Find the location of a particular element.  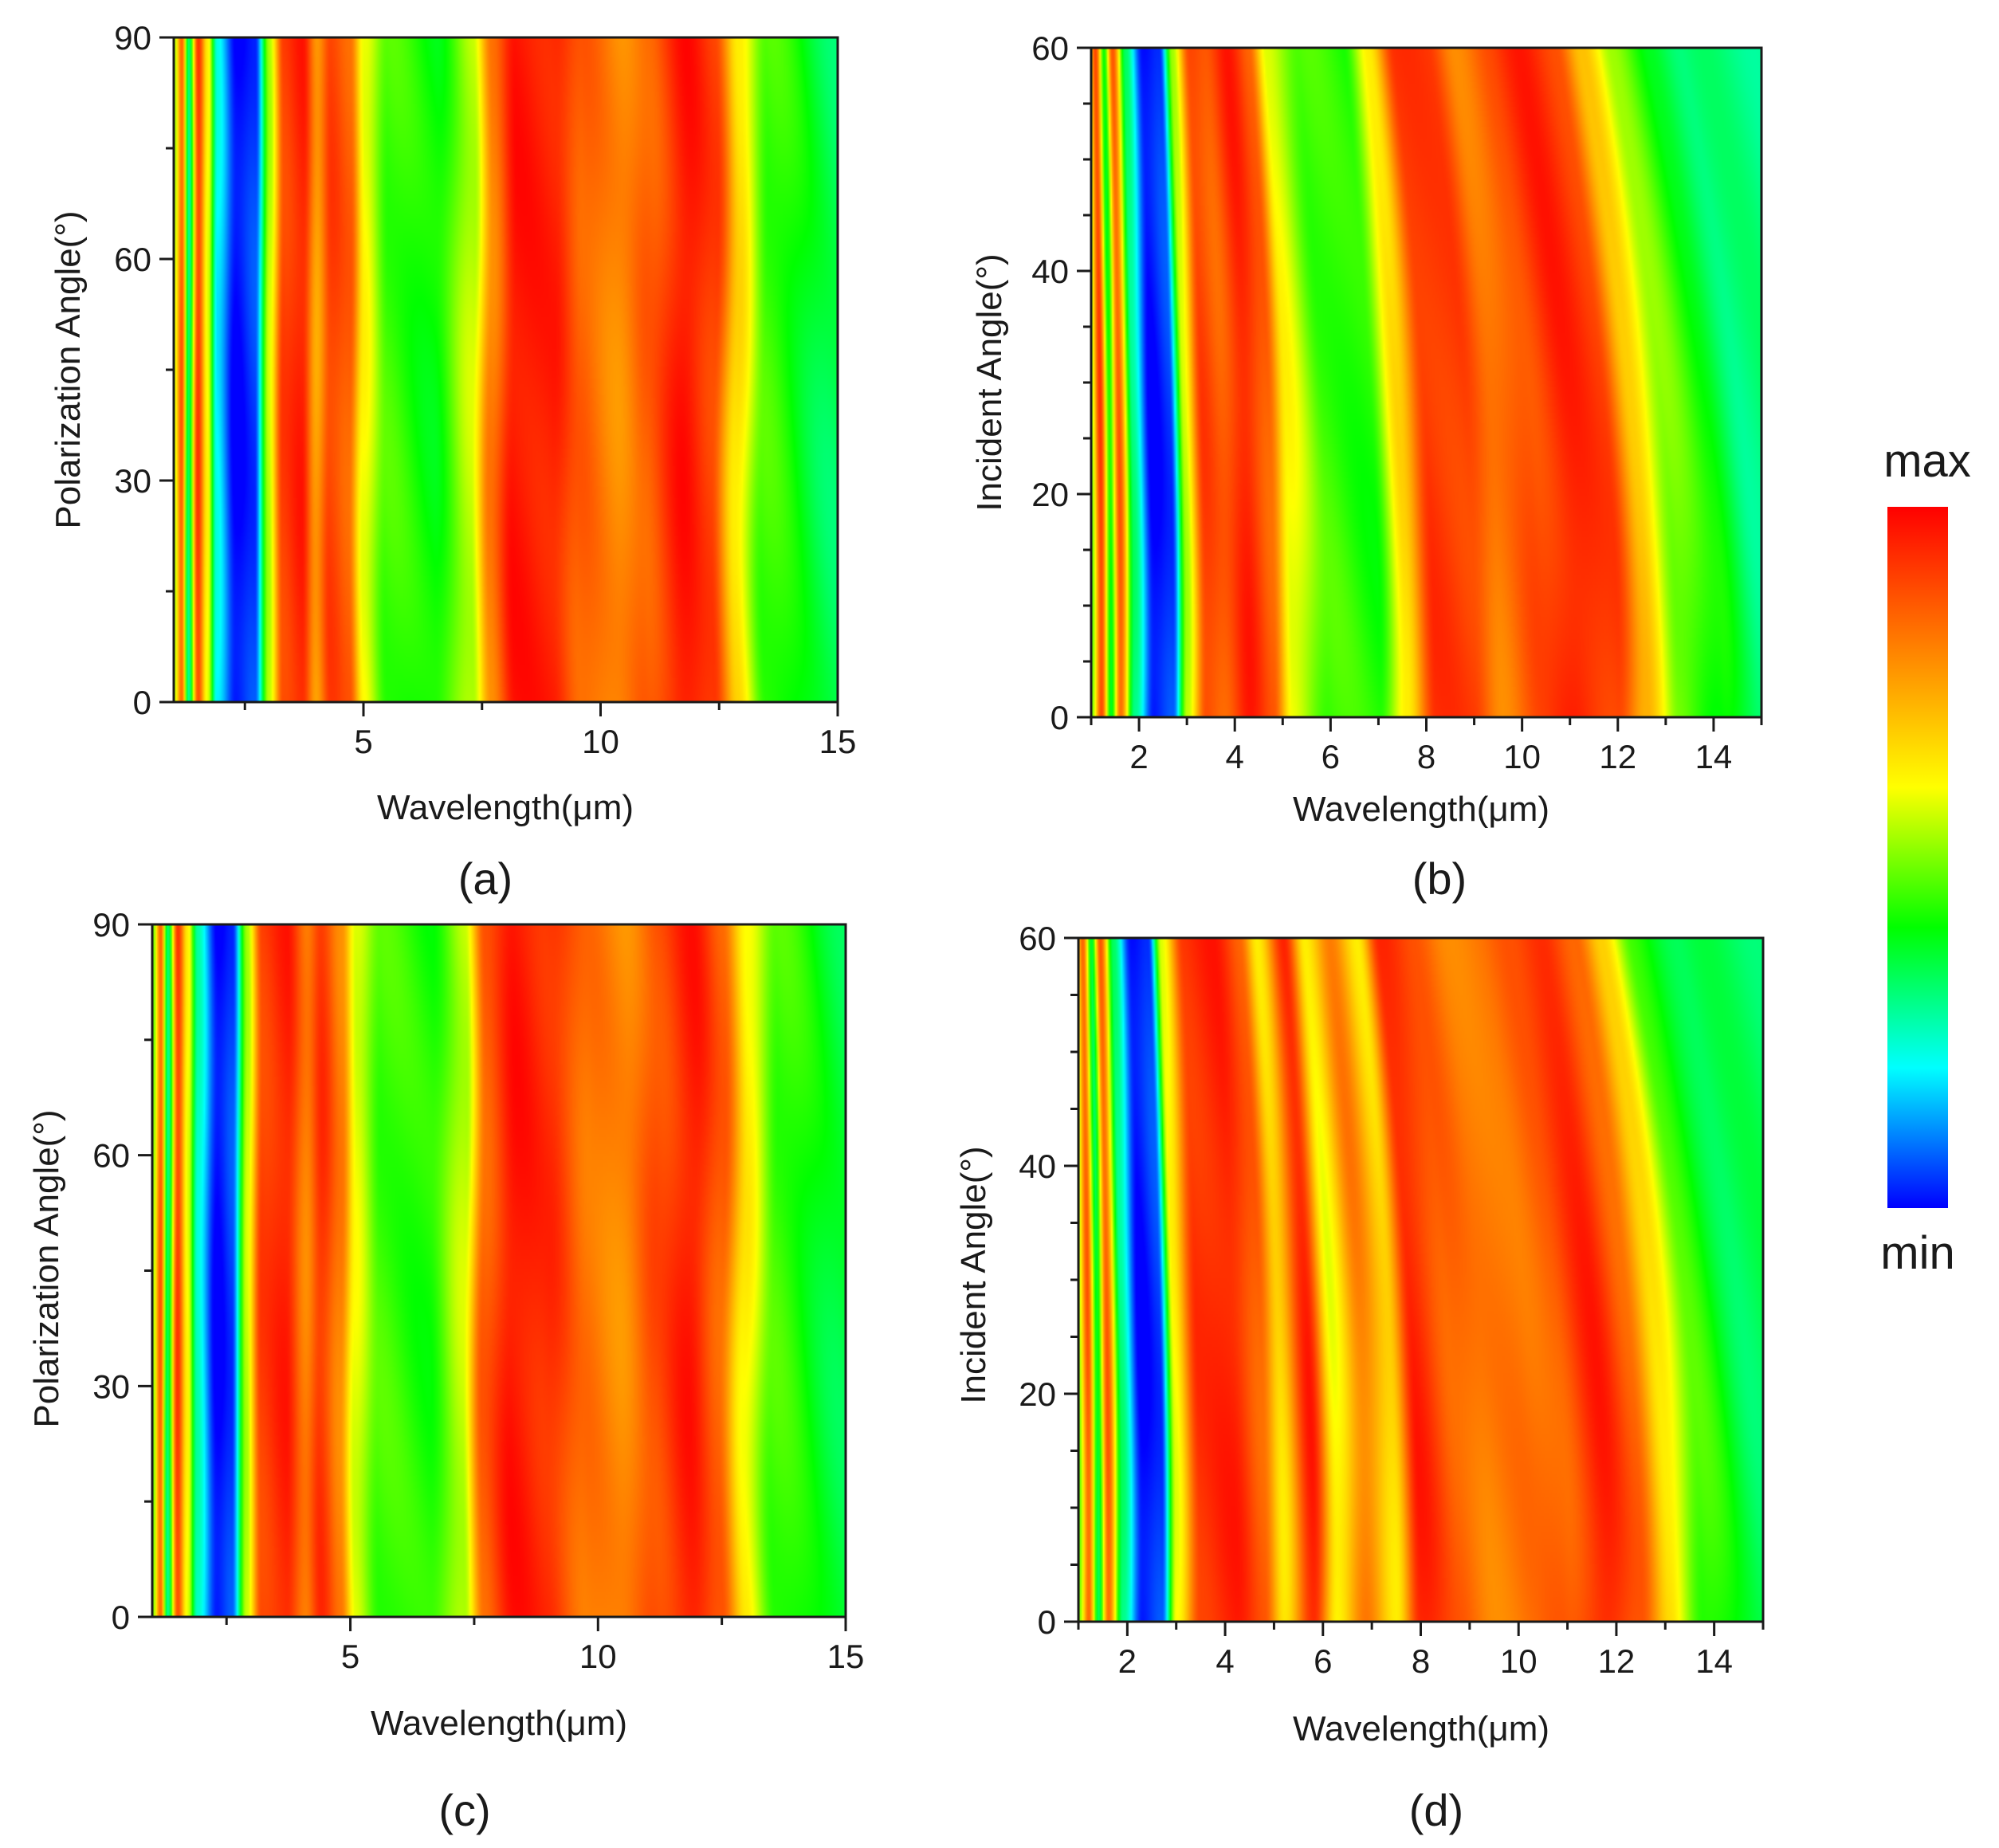

panel-label-c: (c) is located at coordinates (464, 1810).